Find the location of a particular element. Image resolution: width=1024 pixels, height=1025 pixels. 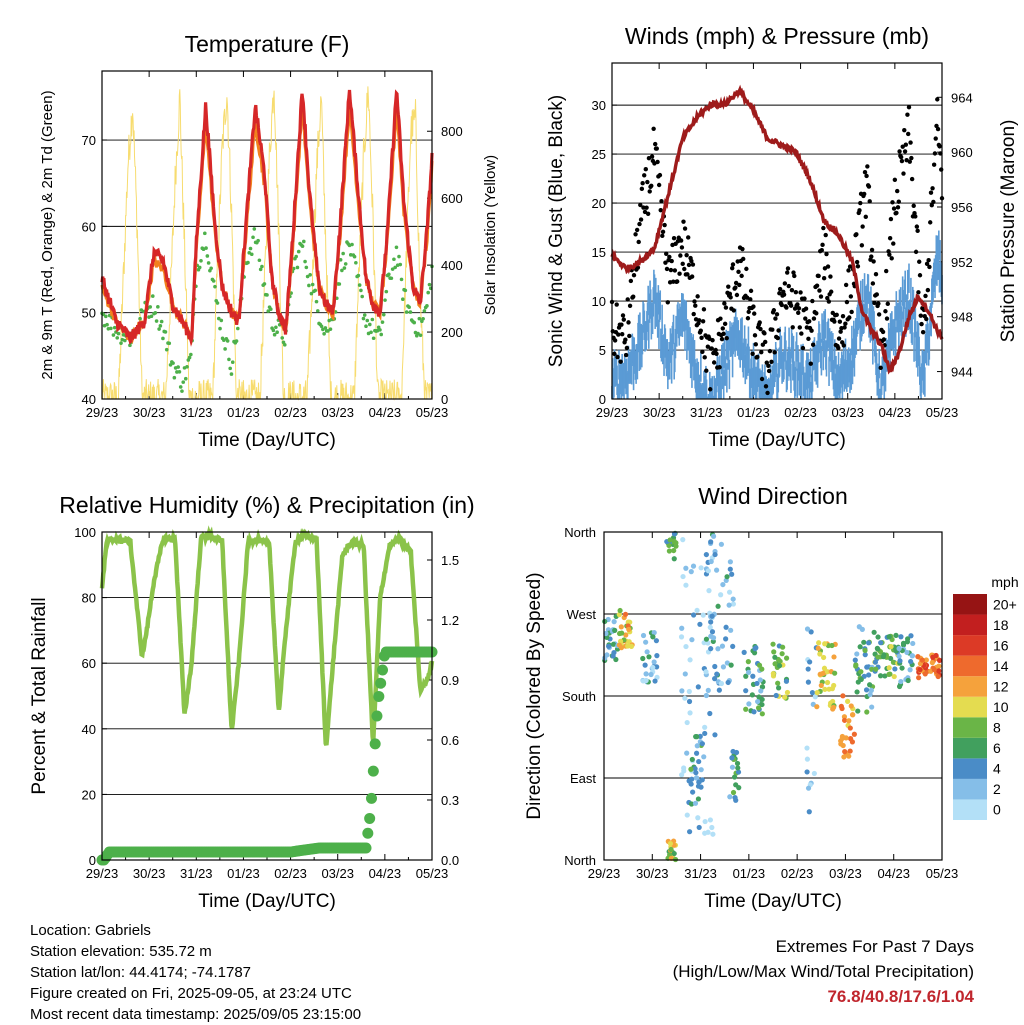

x-tick-label: 02/23 is located at coordinates (797, 873).